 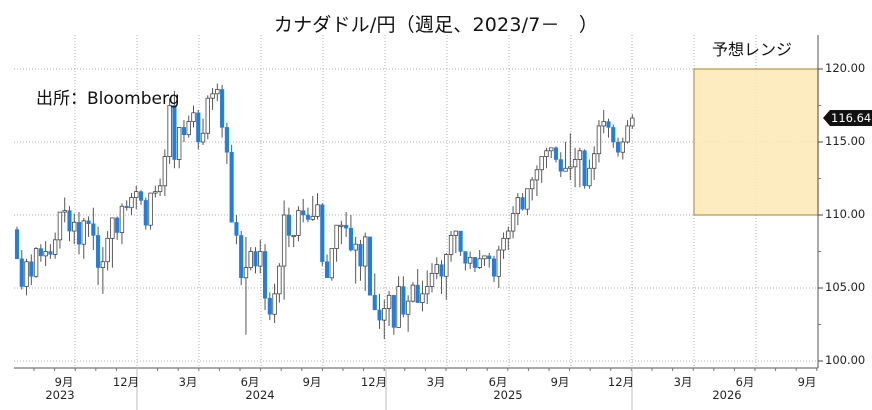 I want to click on y-tick-label: 110.00, so click(x=845, y=214).